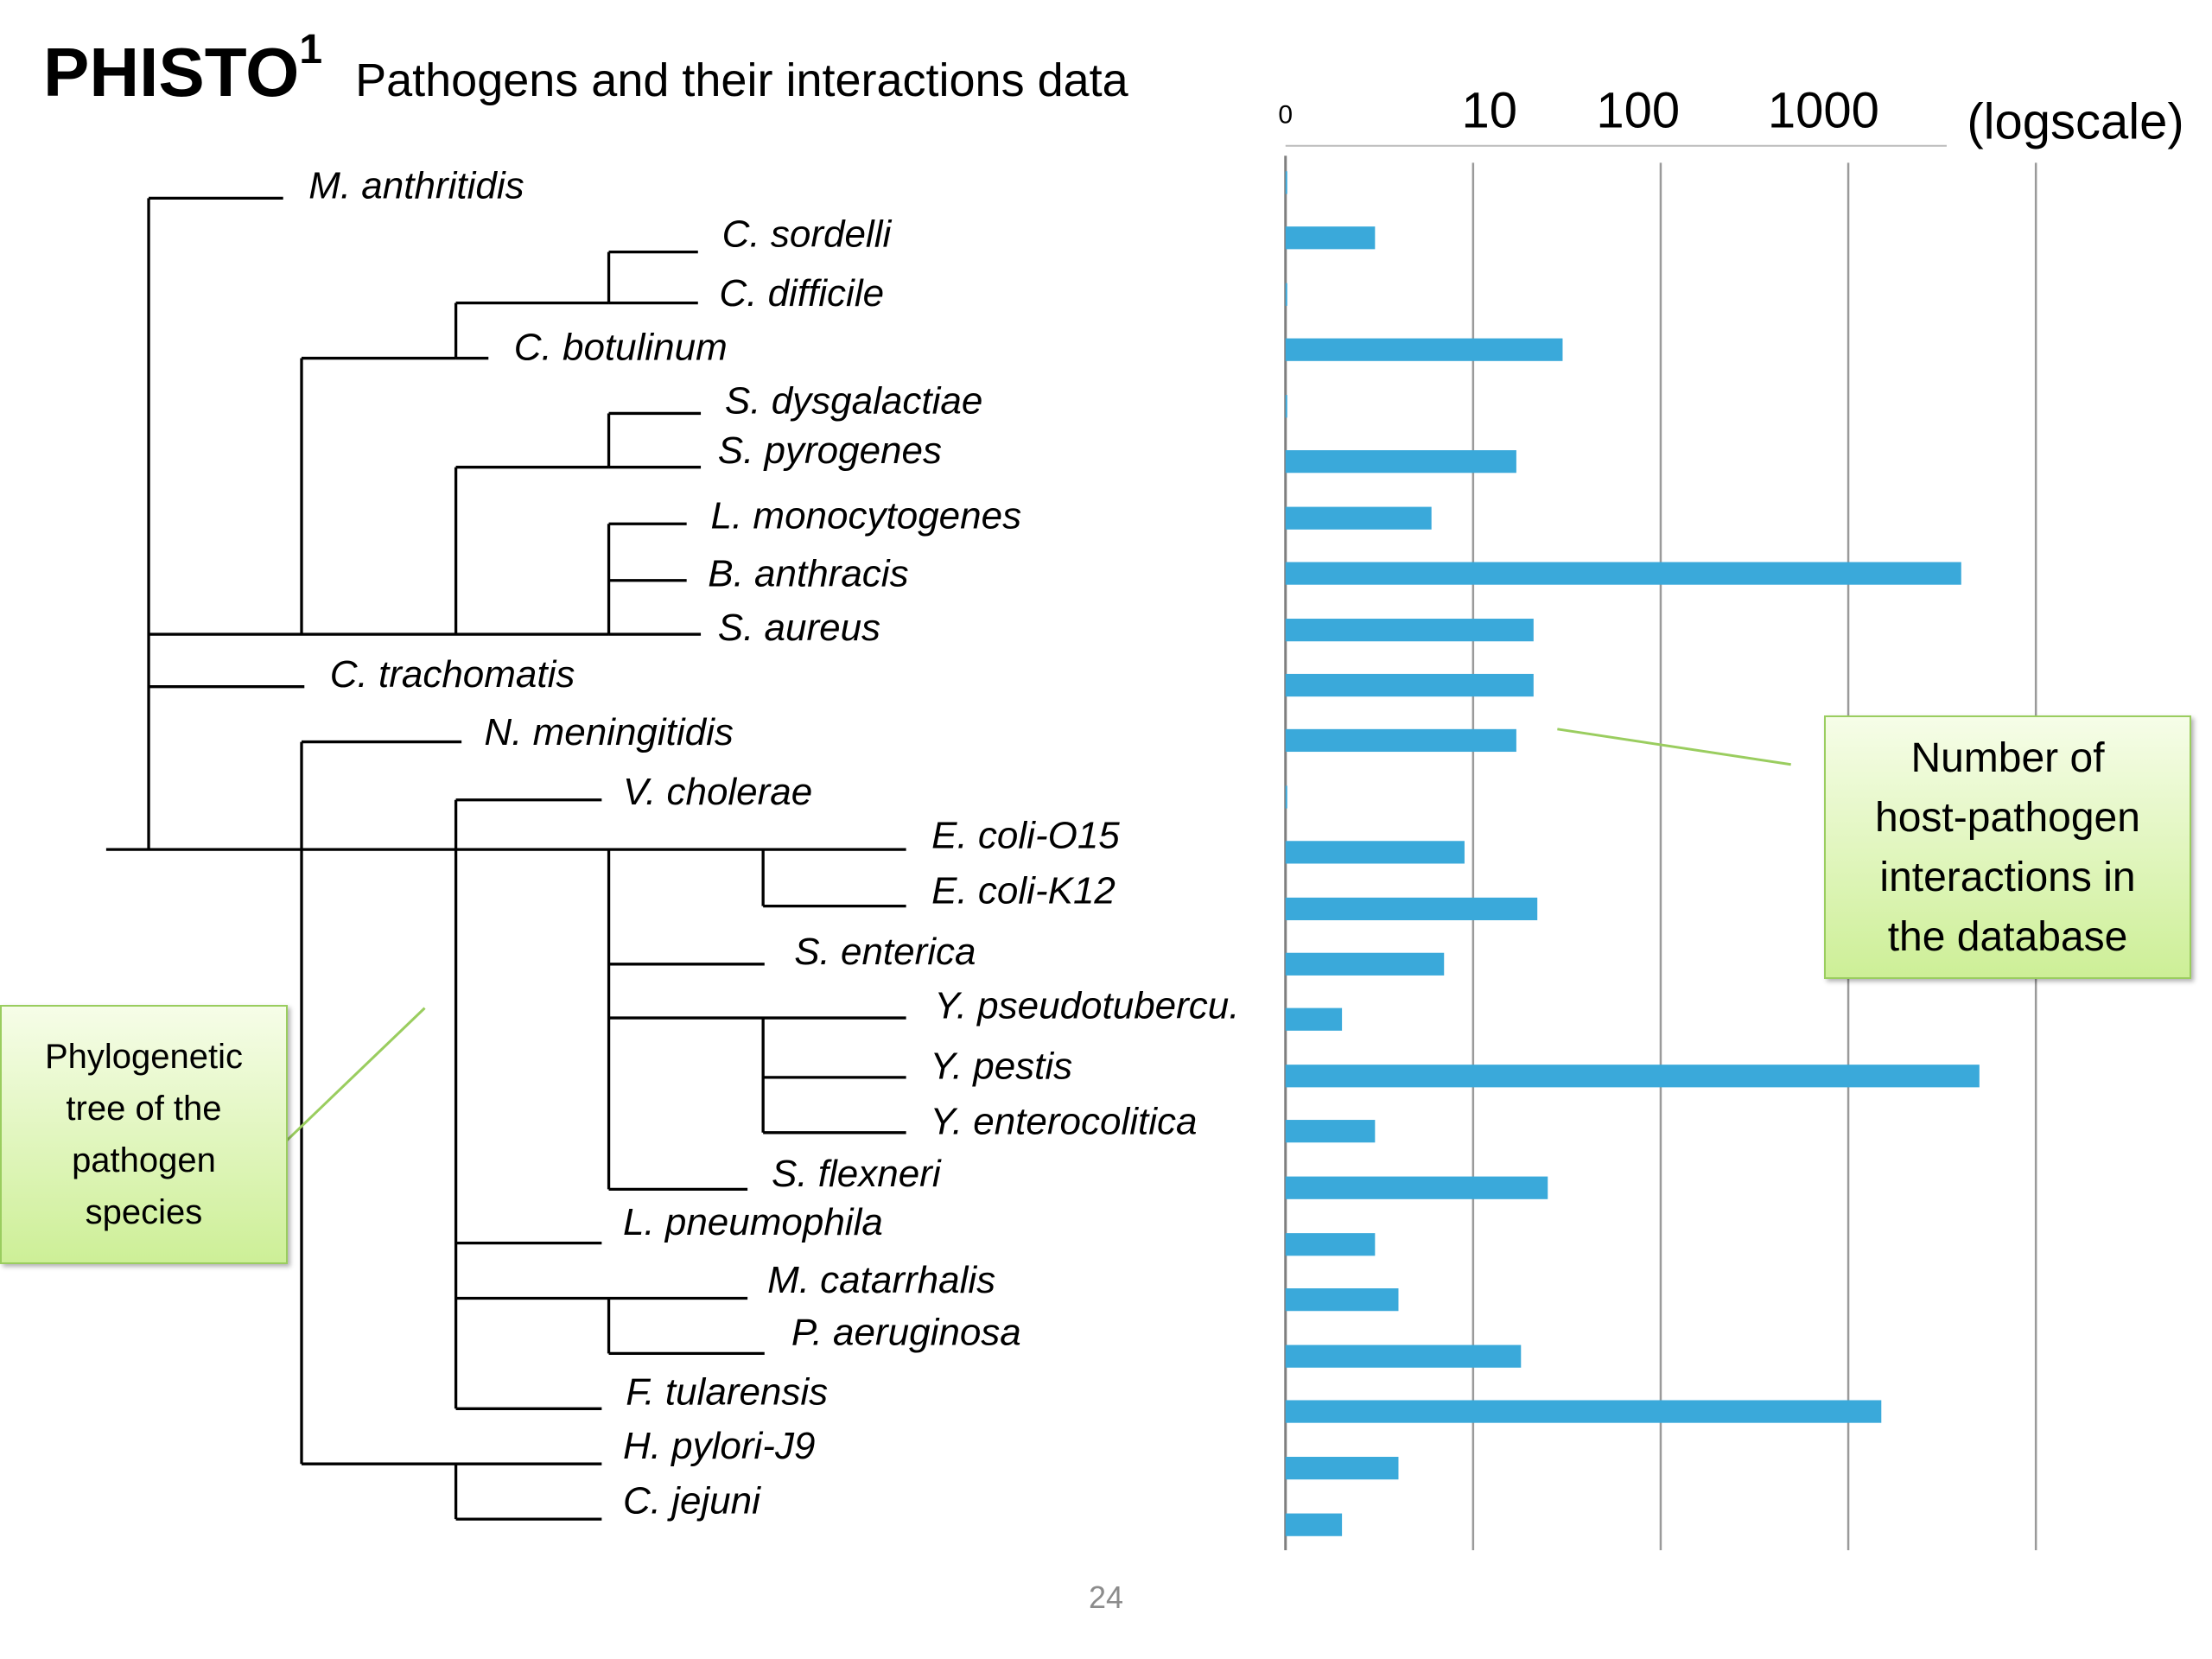 The width and height of the screenshot is (2212, 1659). I want to click on x-tick-label: 10, so click(1489, 110).